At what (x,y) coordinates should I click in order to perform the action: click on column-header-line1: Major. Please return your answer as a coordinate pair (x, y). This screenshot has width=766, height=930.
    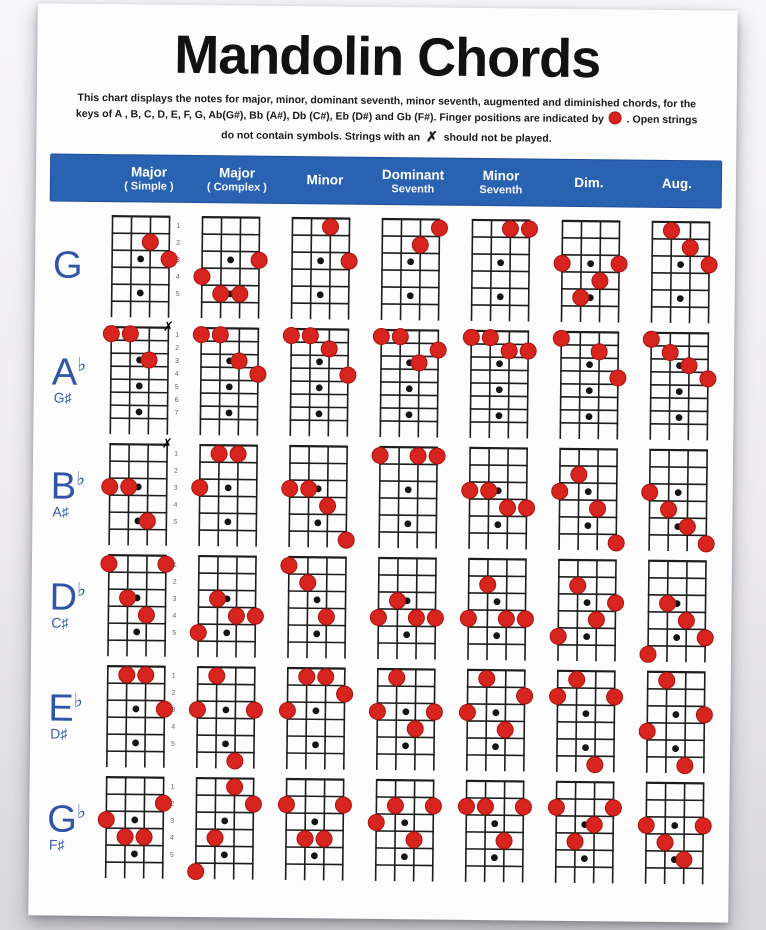
    Looking at the image, I should click on (237, 173).